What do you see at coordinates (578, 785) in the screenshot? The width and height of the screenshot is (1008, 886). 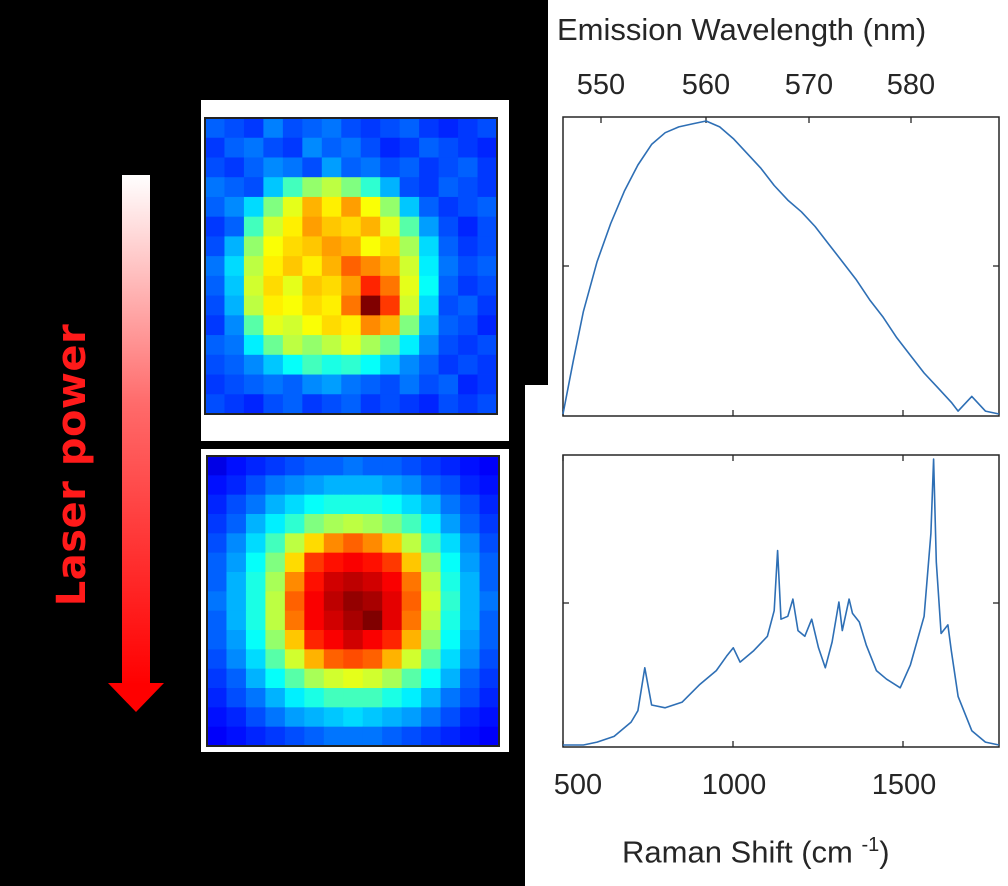 I see `bottom-tick-label: 500` at bounding box center [578, 785].